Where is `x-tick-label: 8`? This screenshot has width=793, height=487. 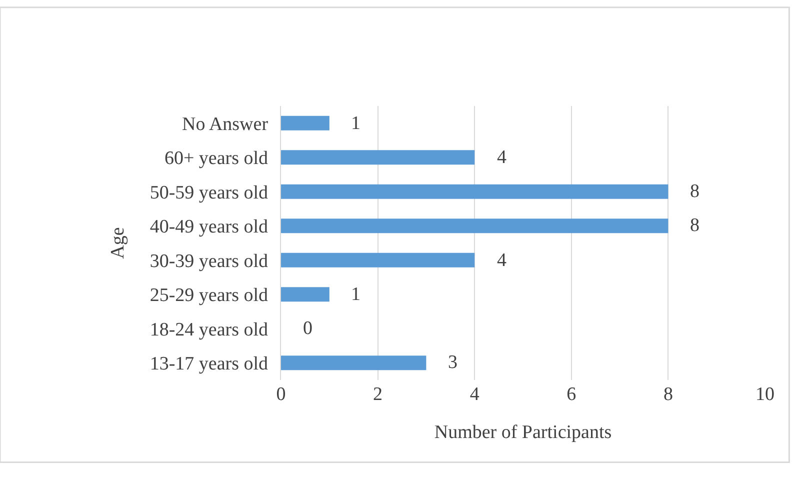 x-tick-label: 8 is located at coordinates (668, 394).